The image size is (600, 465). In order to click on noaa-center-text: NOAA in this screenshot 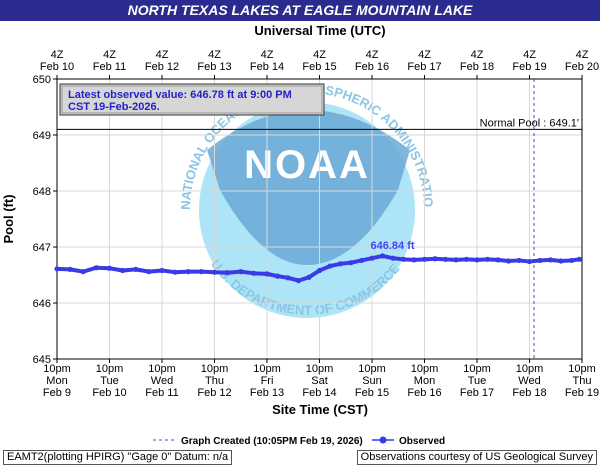, I will do `click(307, 165)`.